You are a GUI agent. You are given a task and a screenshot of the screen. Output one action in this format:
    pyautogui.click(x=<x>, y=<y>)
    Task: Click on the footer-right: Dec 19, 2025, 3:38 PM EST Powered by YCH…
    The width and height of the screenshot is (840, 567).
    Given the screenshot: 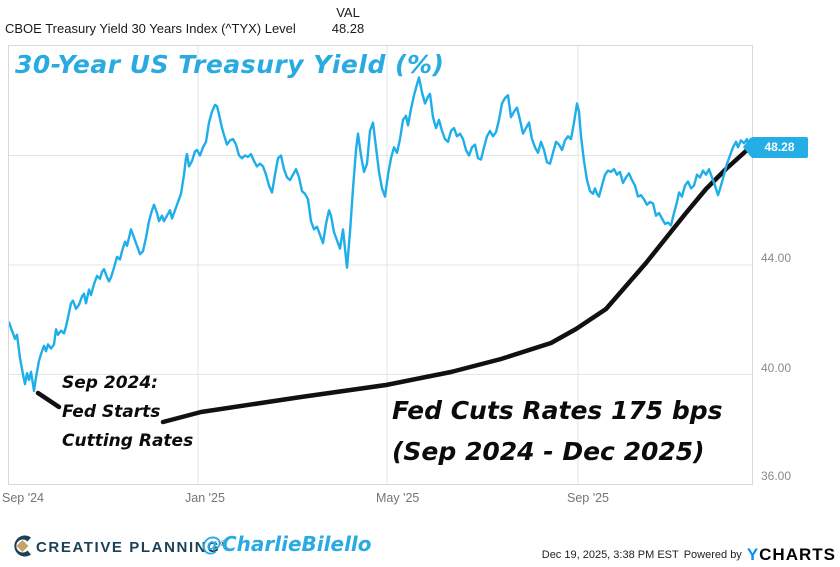 What is the action you would take?
    pyautogui.click(x=689, y=555)
    